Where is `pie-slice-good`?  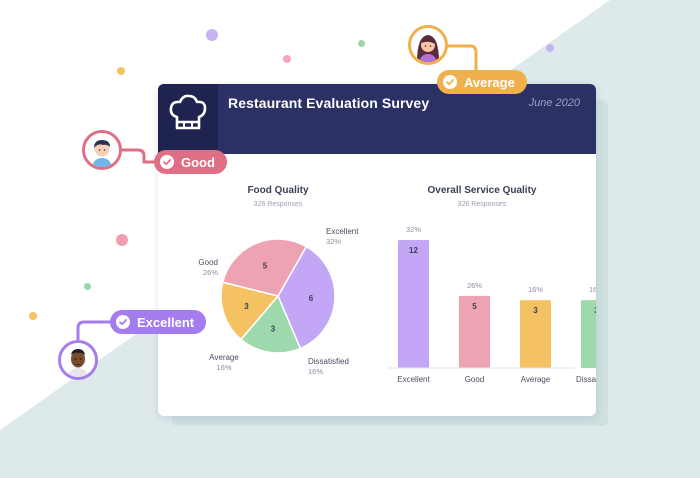 pie-slice-good is located at coordinates (264, 267).